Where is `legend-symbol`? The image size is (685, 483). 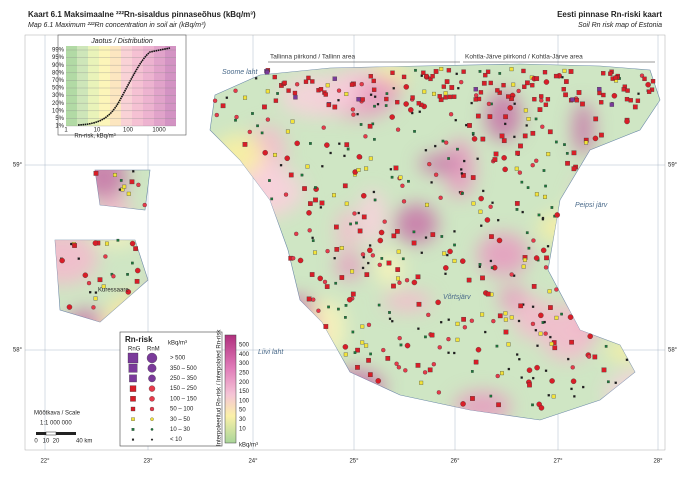 legend-symbol is located at coordinates (133, 368).